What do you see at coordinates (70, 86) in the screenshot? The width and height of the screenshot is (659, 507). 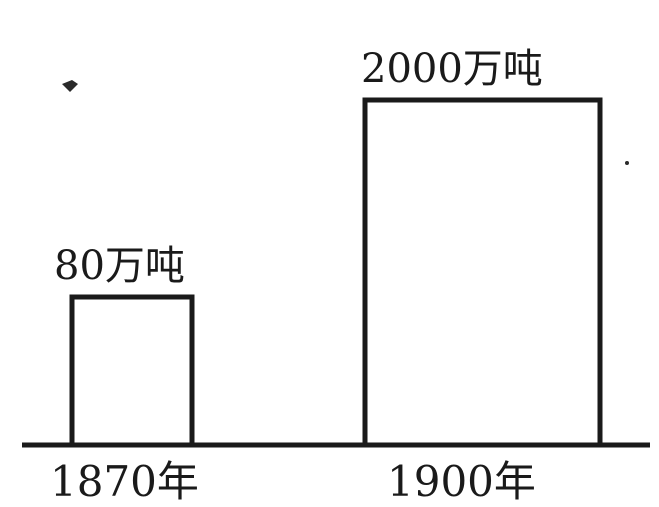 I see `scan-speck-mark` at bounding box center [70, 86].